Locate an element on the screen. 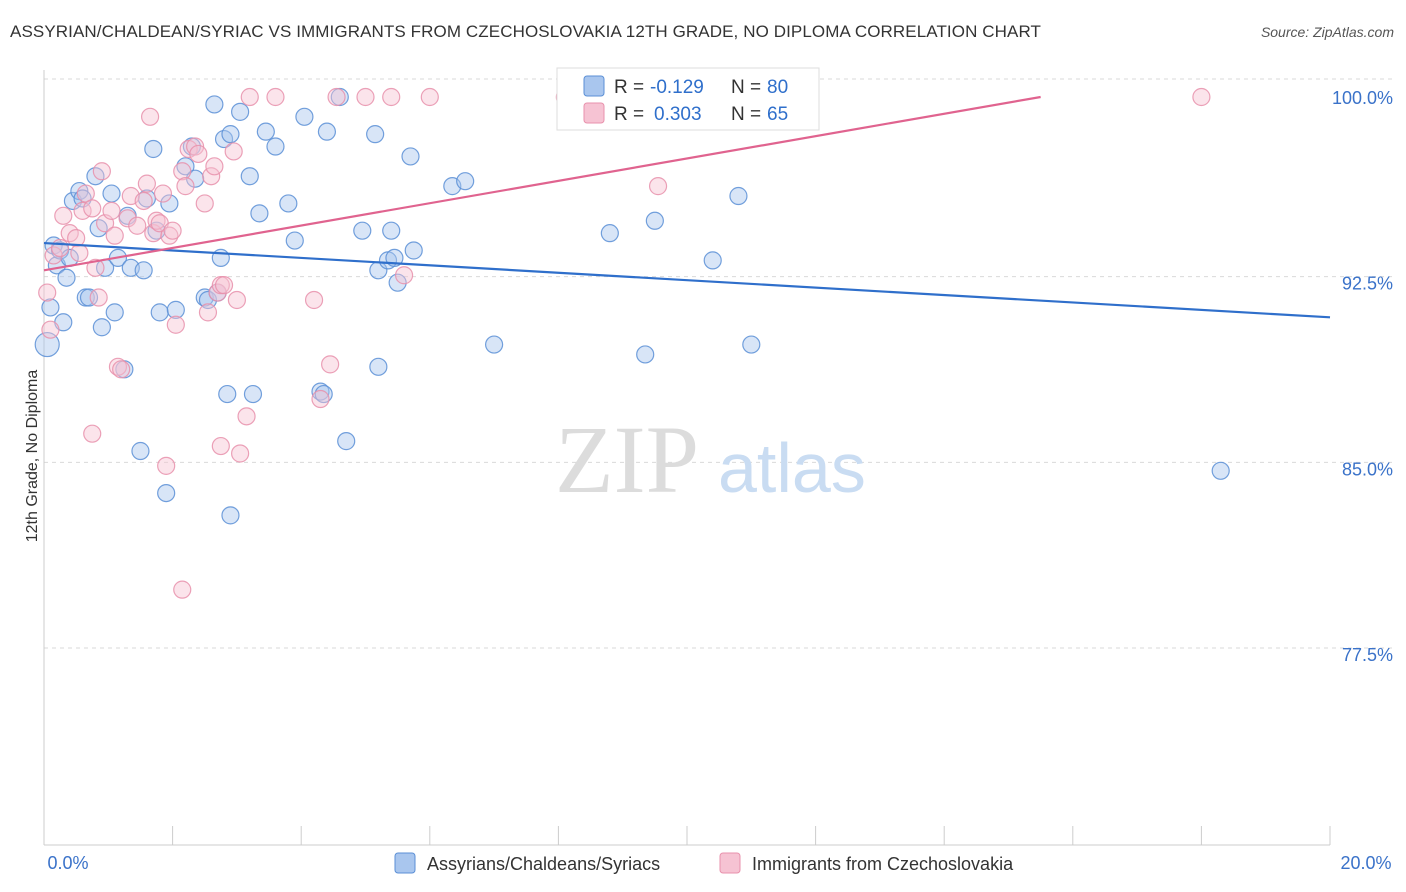 The image size is (1406, 892). y-tick-label: 100.0% is located at coordinates (1362, 98).